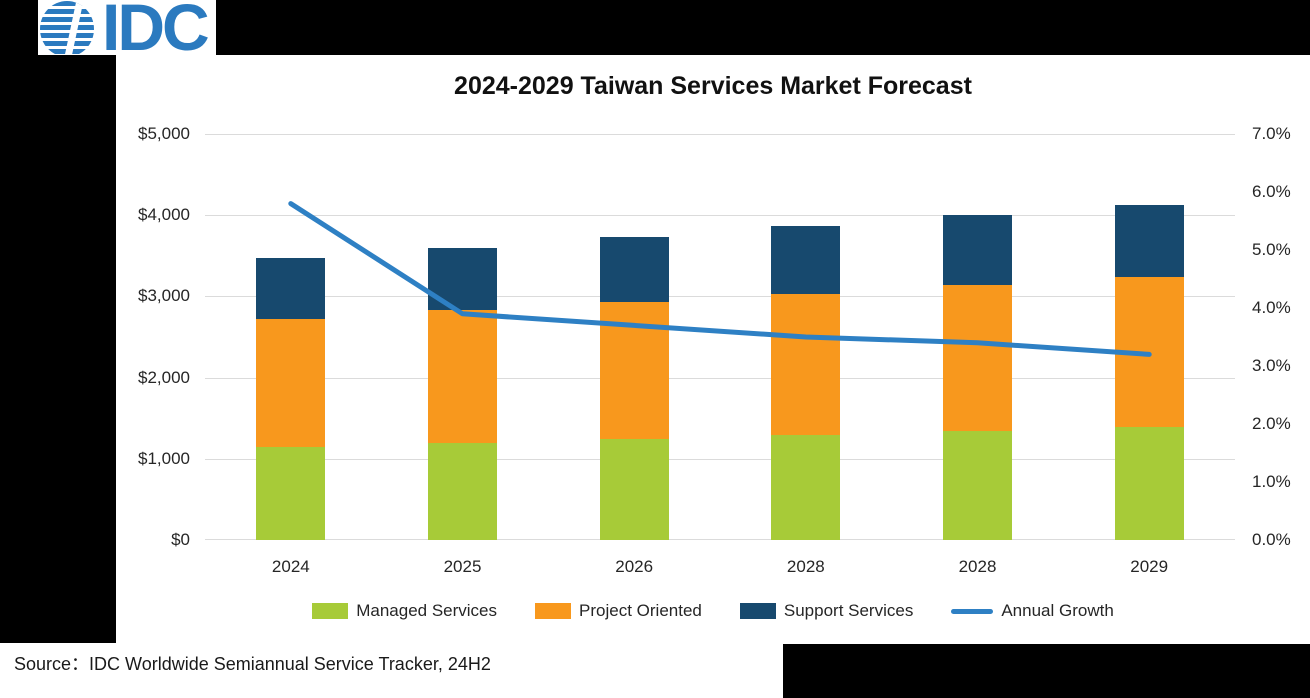 Image resolution: width=1310 pixels, height=698 pixels. I want to click on right-axis-label: 1.0%, so click(1271, 481).